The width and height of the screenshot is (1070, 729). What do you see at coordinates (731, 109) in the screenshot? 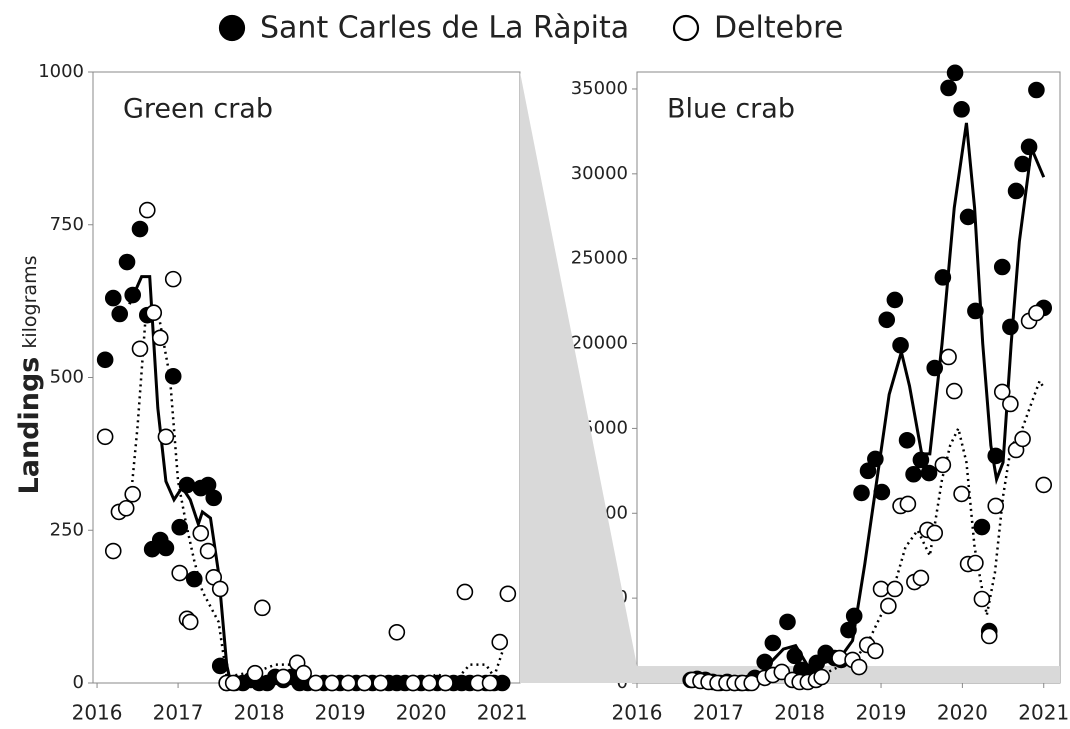
I see `panel-title: Blue crab` at bounding box center [731, 109].